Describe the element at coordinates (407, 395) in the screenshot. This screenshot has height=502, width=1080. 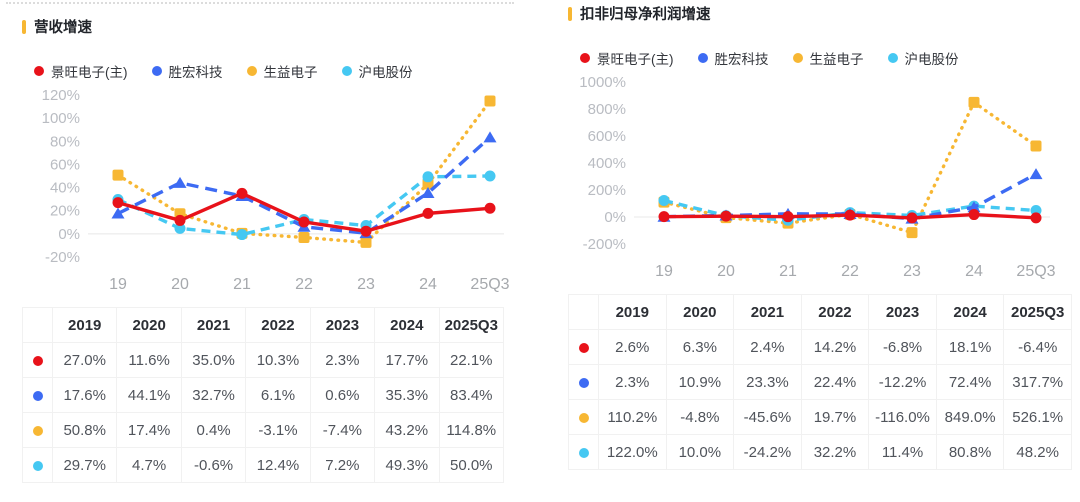
I see `table-value-cell: 35.3%` at that location.